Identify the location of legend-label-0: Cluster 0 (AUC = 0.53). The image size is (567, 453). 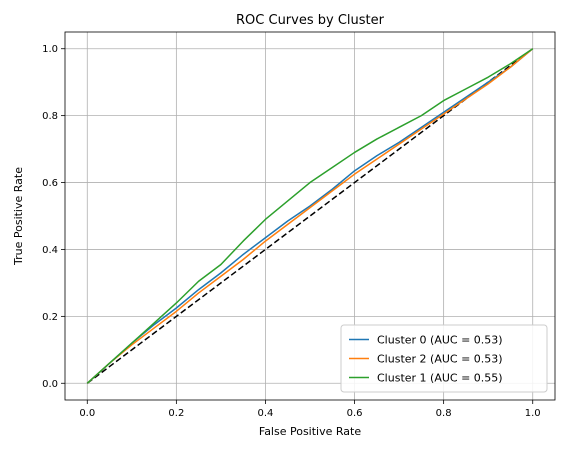
(440, 340).